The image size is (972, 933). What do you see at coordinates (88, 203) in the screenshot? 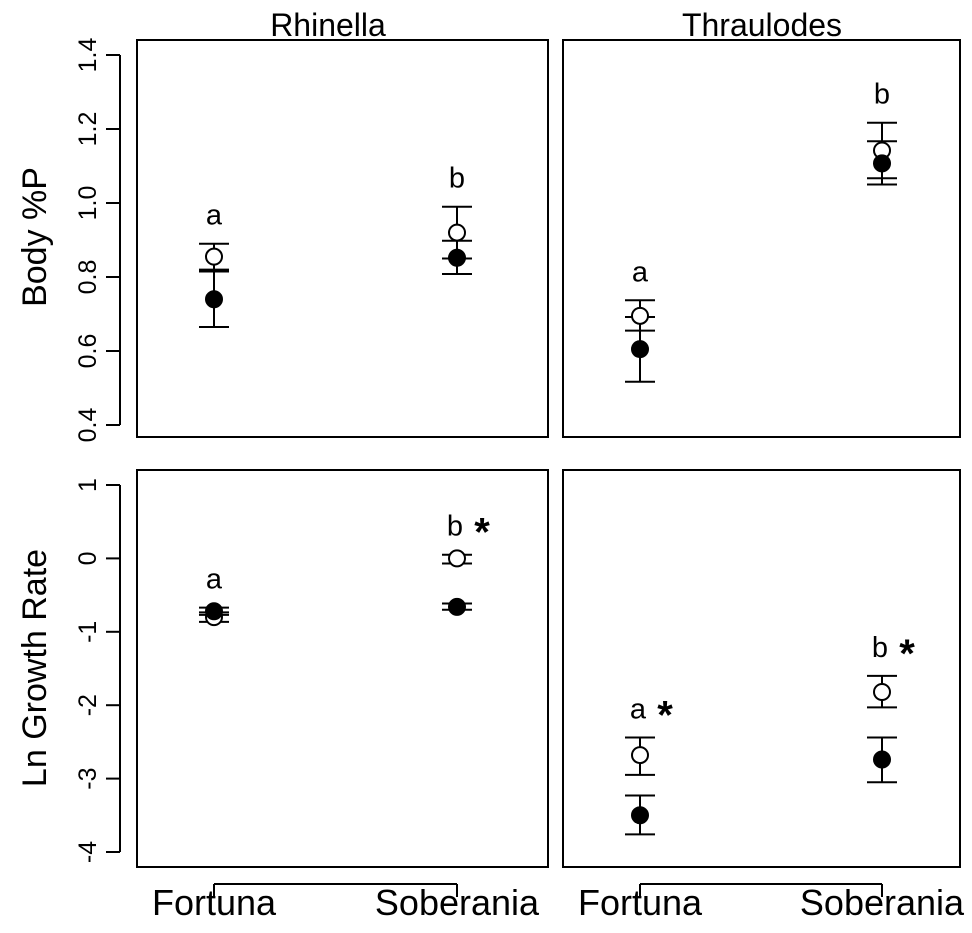
I see `y-tick-label: 1.0` at bounding box center [88, 203].